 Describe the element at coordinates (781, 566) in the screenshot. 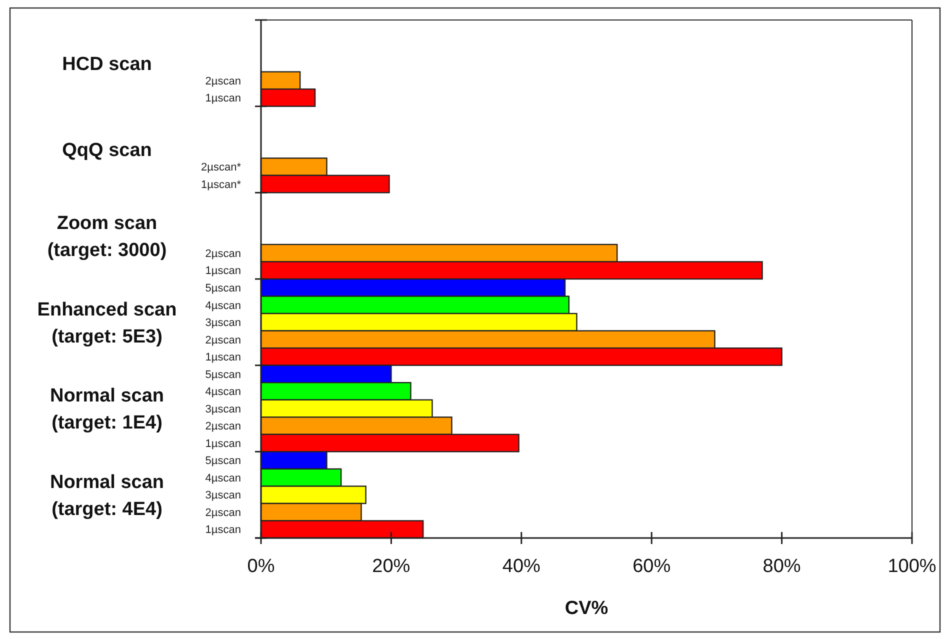

I see `x-tick-label: 80%` at that location.